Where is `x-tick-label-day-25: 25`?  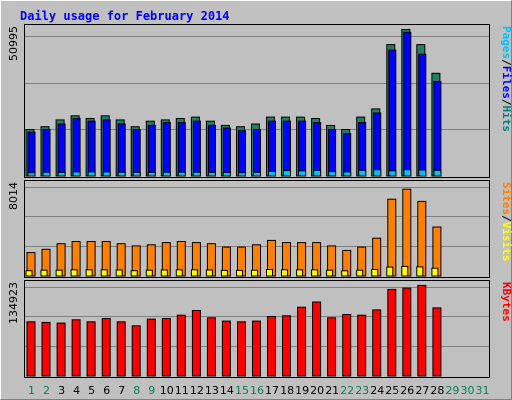 x-tick-label-day-25: 25 is located at coordinates (392, 390).